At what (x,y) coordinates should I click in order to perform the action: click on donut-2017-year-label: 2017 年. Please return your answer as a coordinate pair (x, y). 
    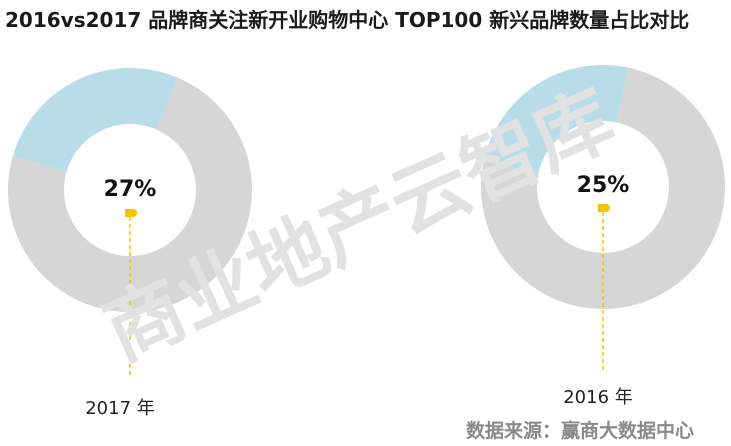
    Looking at the image, I should click on (120, 408).